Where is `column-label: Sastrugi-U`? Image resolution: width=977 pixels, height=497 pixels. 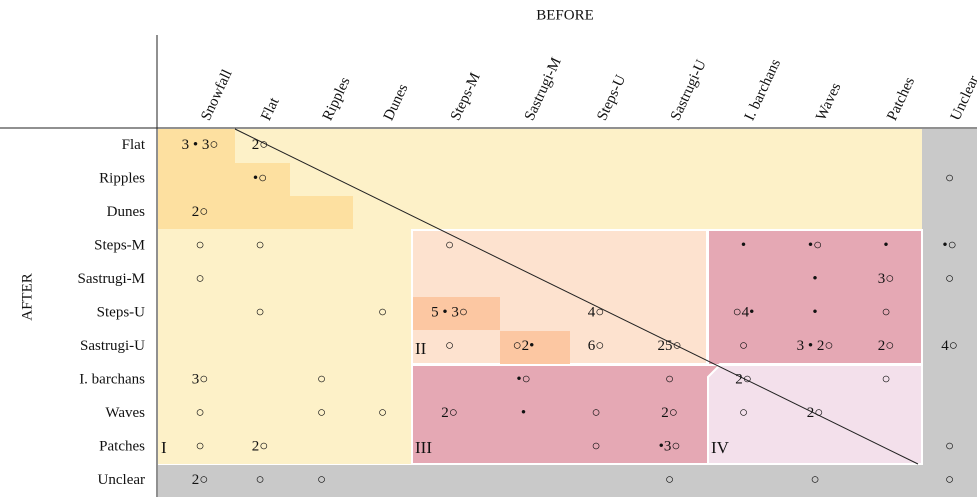 column-label: Sastrugi-U is located at coordinates (689, 90).